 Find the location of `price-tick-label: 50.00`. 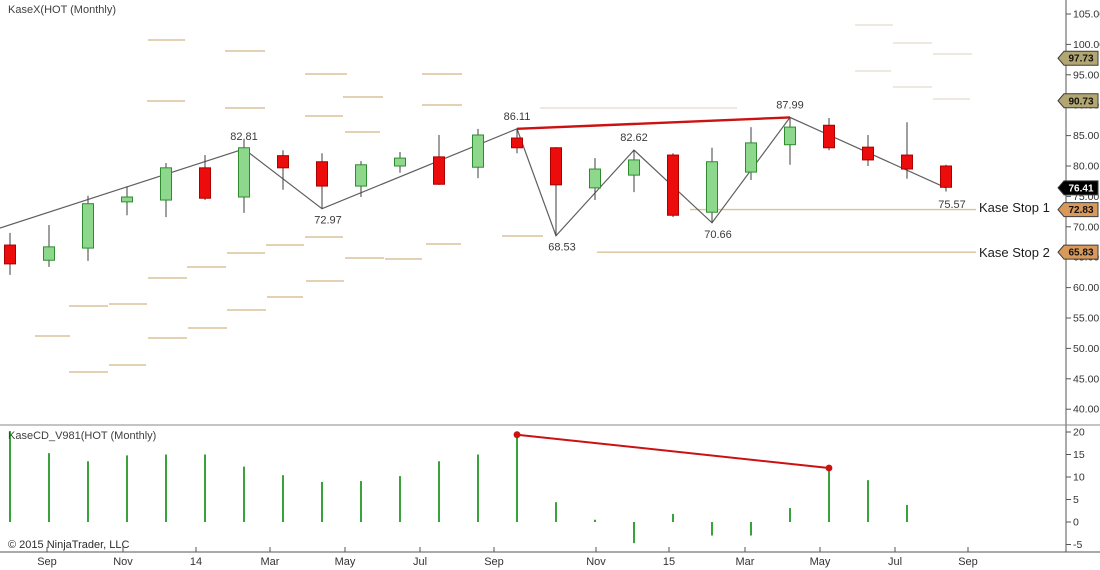

price-tick-label: 50.00 is located at coordinates (1086, 349).